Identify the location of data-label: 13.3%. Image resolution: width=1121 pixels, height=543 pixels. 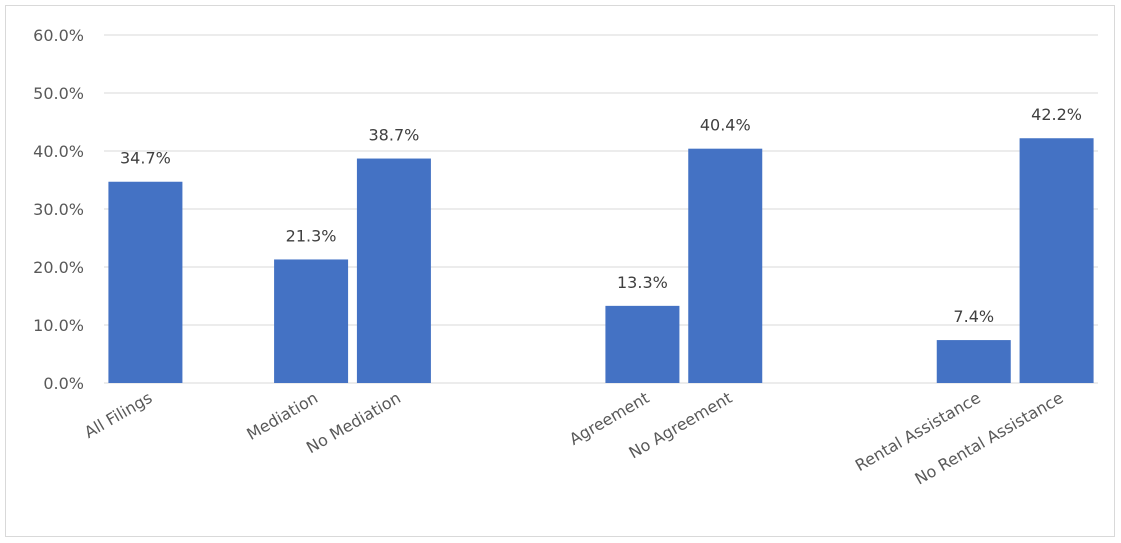
(642, 282).